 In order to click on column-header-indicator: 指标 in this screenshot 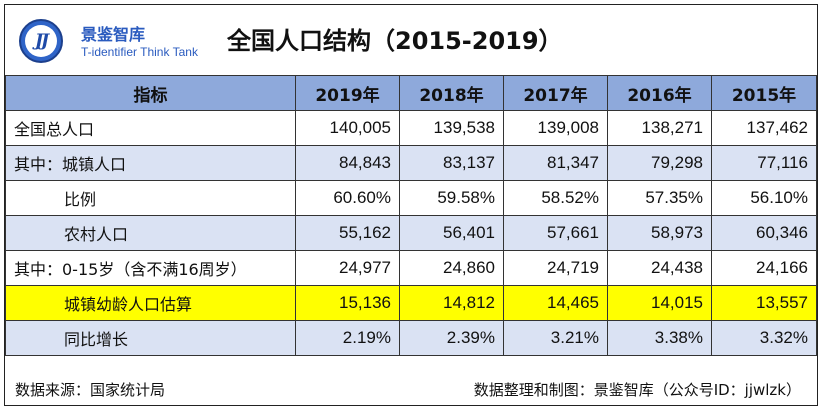, I will do `click(150, 93)`.